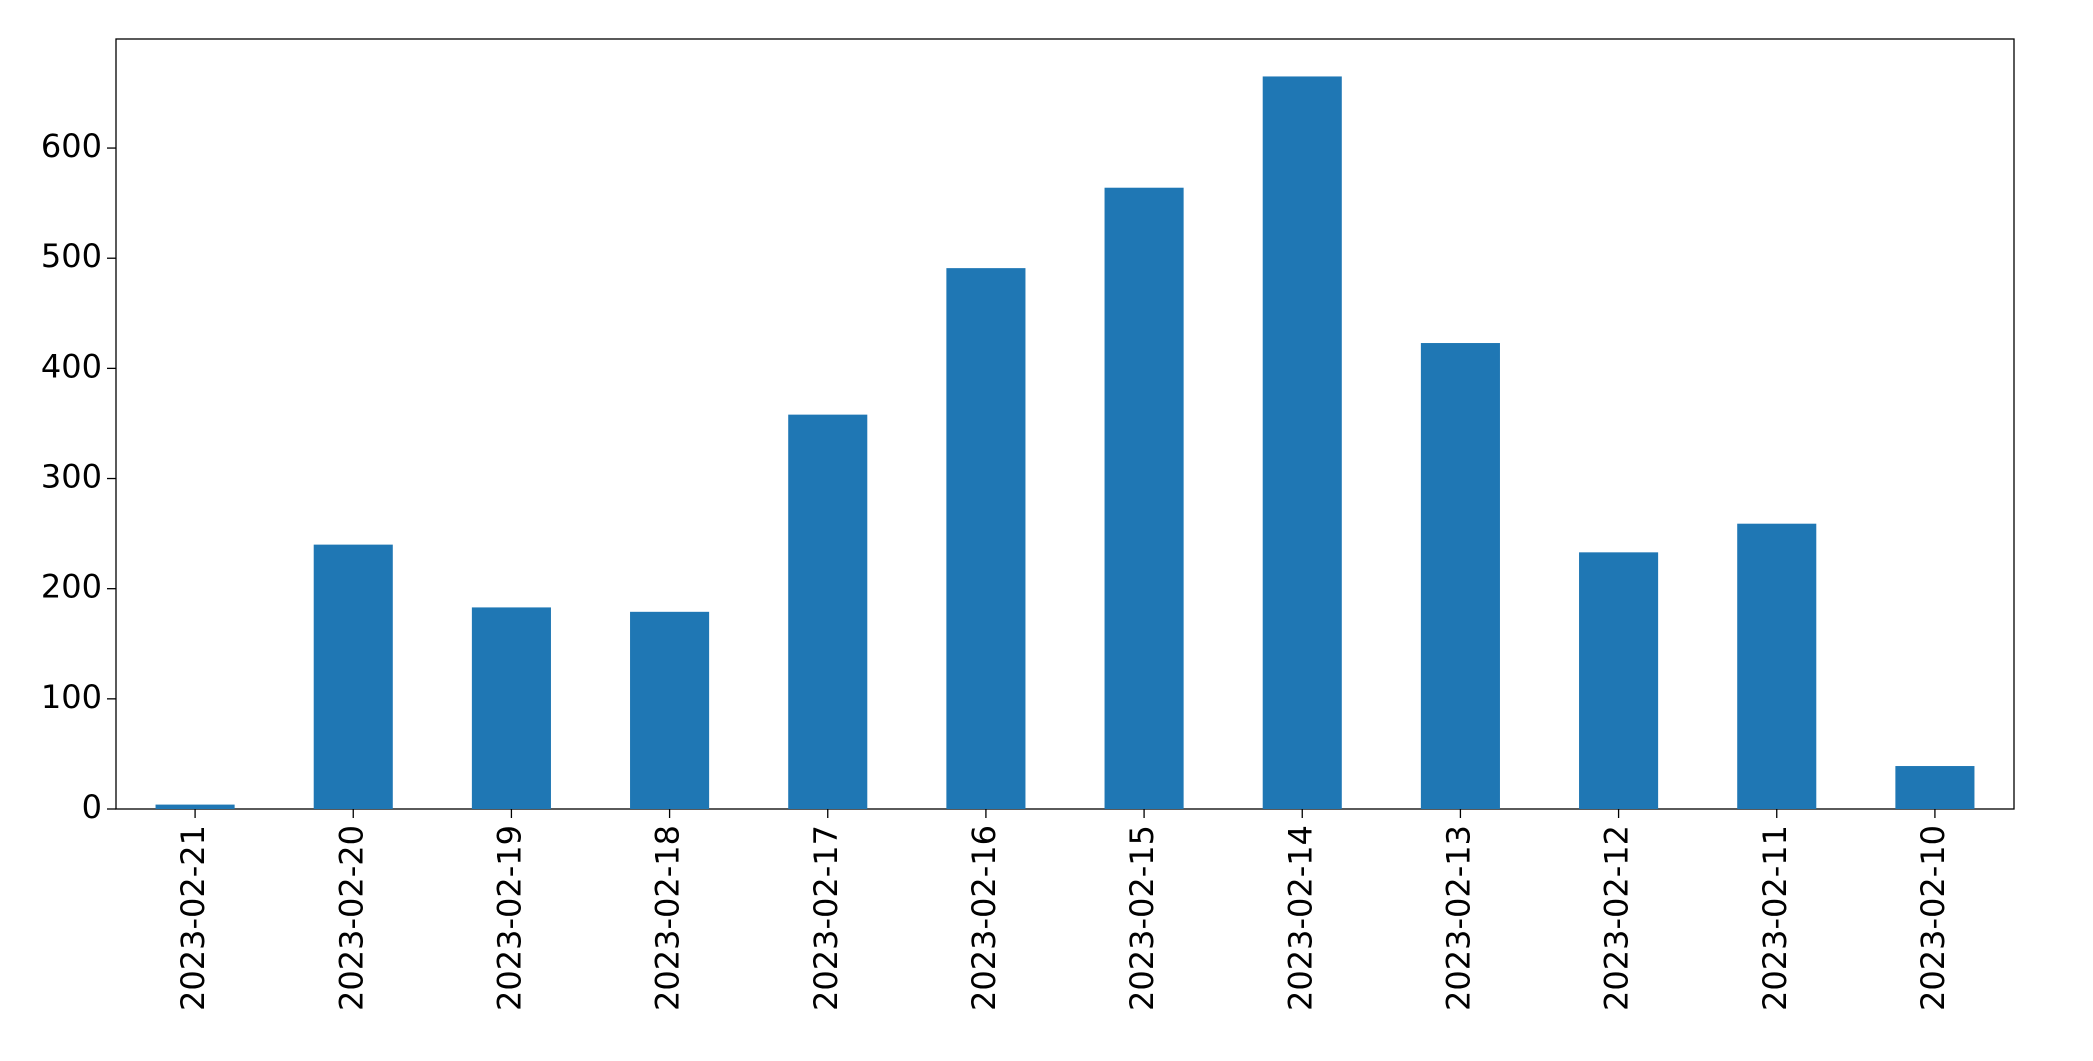 The height and width of the screenshot is (1061, 2093). I want to click on x-tick-label: 2023-02-11, so click(1775, 918).